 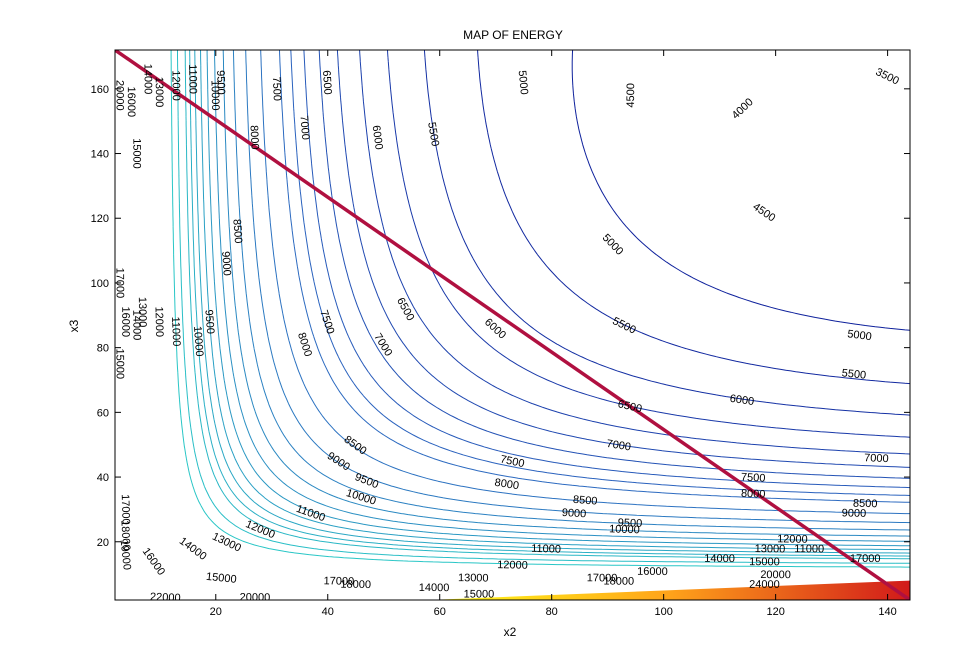 I want to click on y-tick-label: 40, so click(x=103, y=478).